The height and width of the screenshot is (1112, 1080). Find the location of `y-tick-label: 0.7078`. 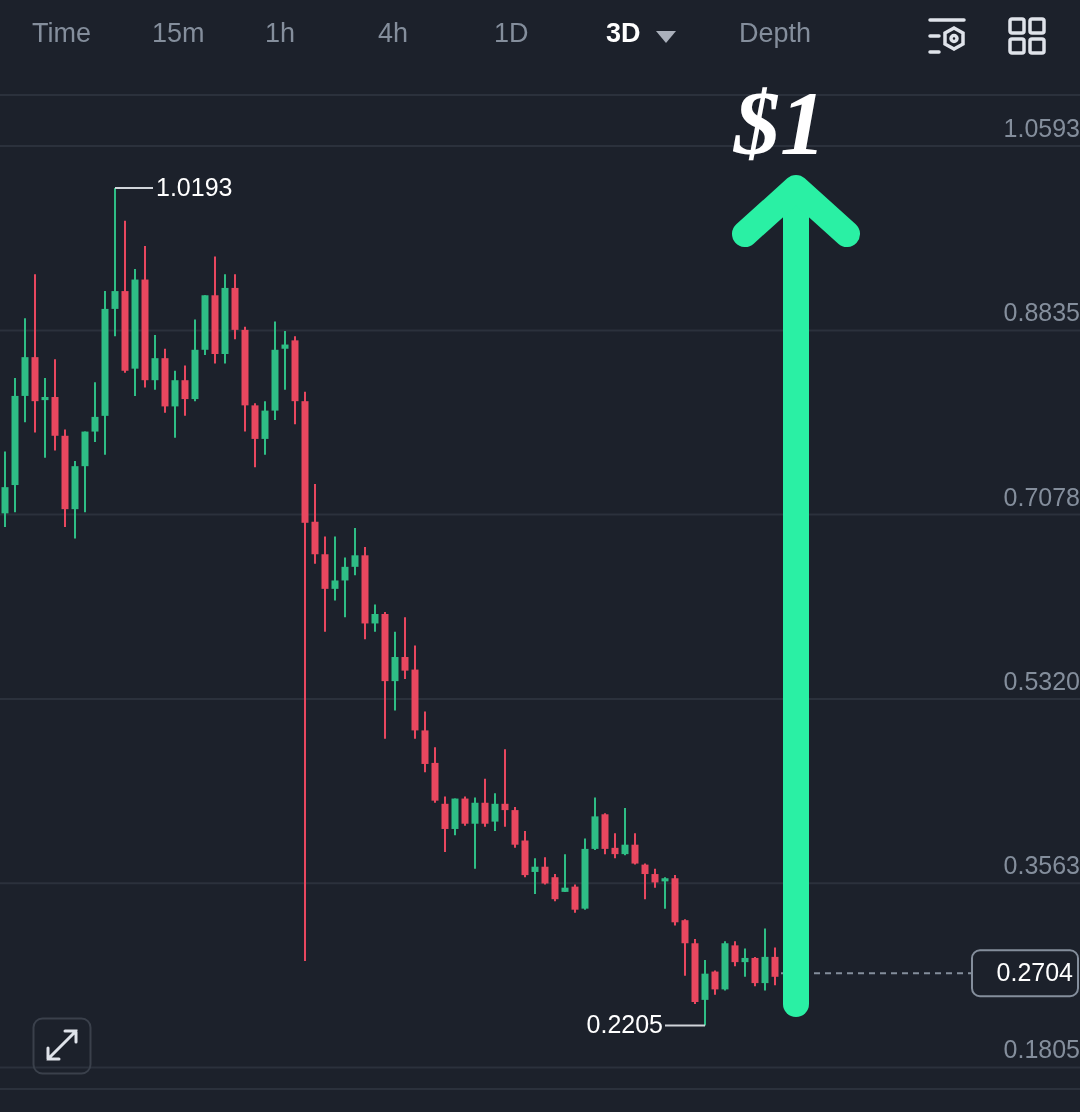

y-tick-label: 0.7078 is located at coordinates (1041, 496).